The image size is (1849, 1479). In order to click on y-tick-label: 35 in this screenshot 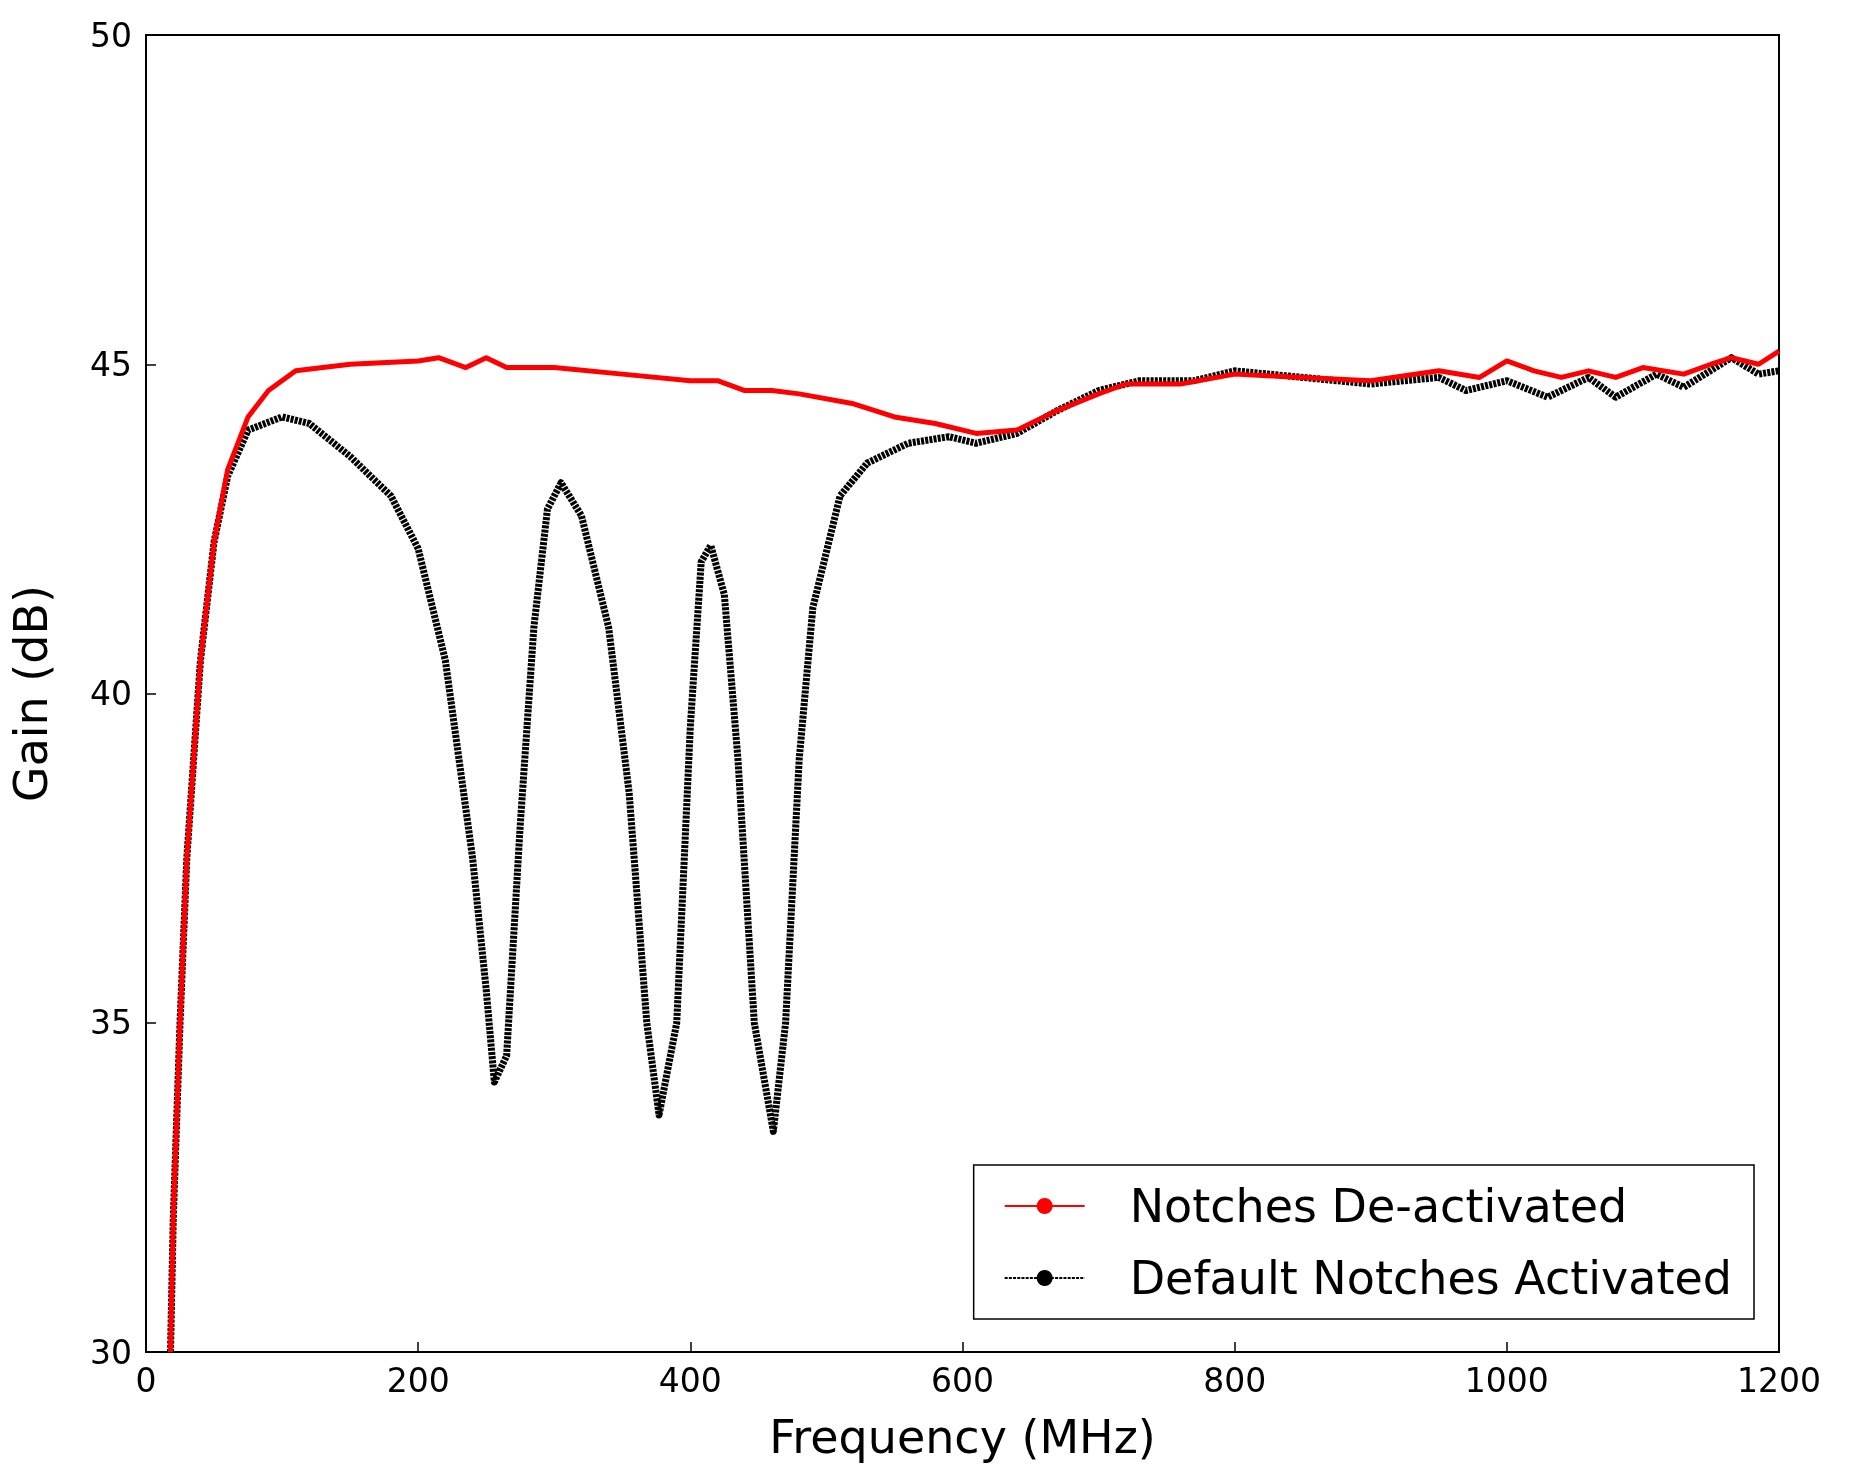, I will do `click(111, 1023)`.